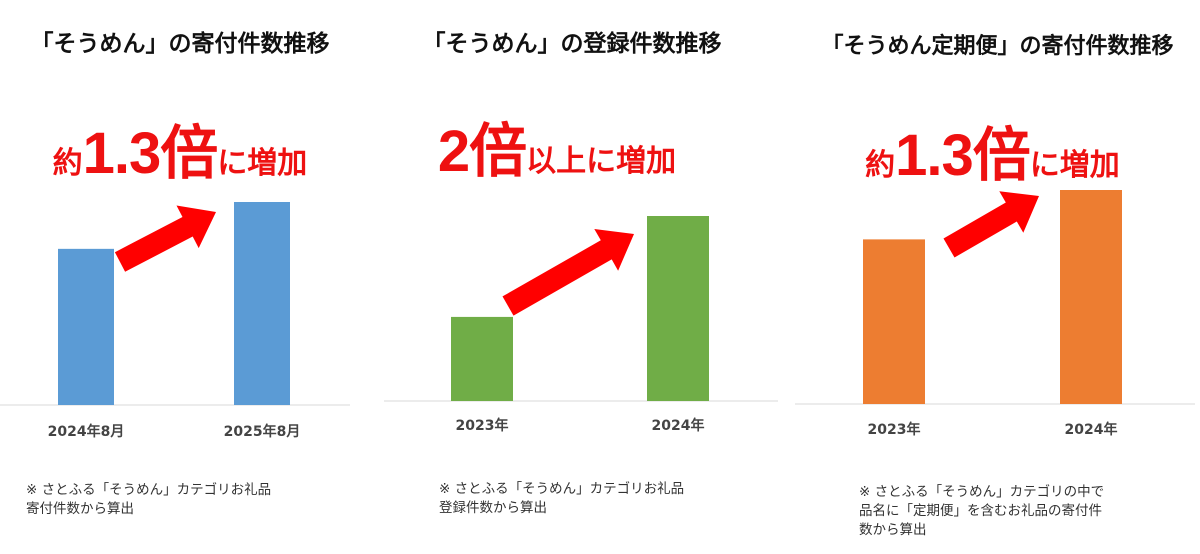 The width and height of the screenshot is (1200, 554). What do you see at coordinates (148, 500) in the screenshot?
I see `footnote: ※ さとふる「そうめん」カテゴリお礼品 寄付件数から算出` at bounding box center [148, 500].